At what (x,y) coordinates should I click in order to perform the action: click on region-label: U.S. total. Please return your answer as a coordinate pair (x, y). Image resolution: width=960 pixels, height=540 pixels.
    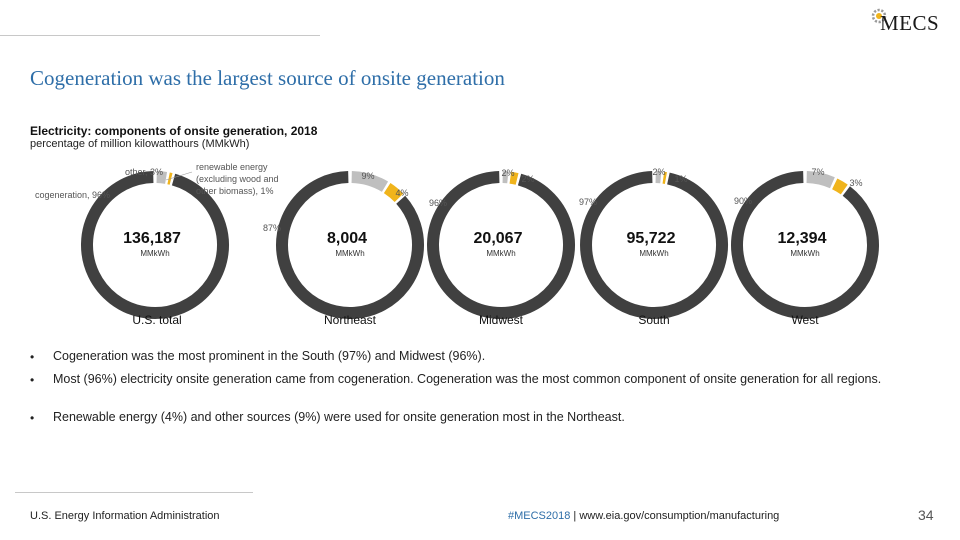
    Looking at the image, I should click on (156, 320).